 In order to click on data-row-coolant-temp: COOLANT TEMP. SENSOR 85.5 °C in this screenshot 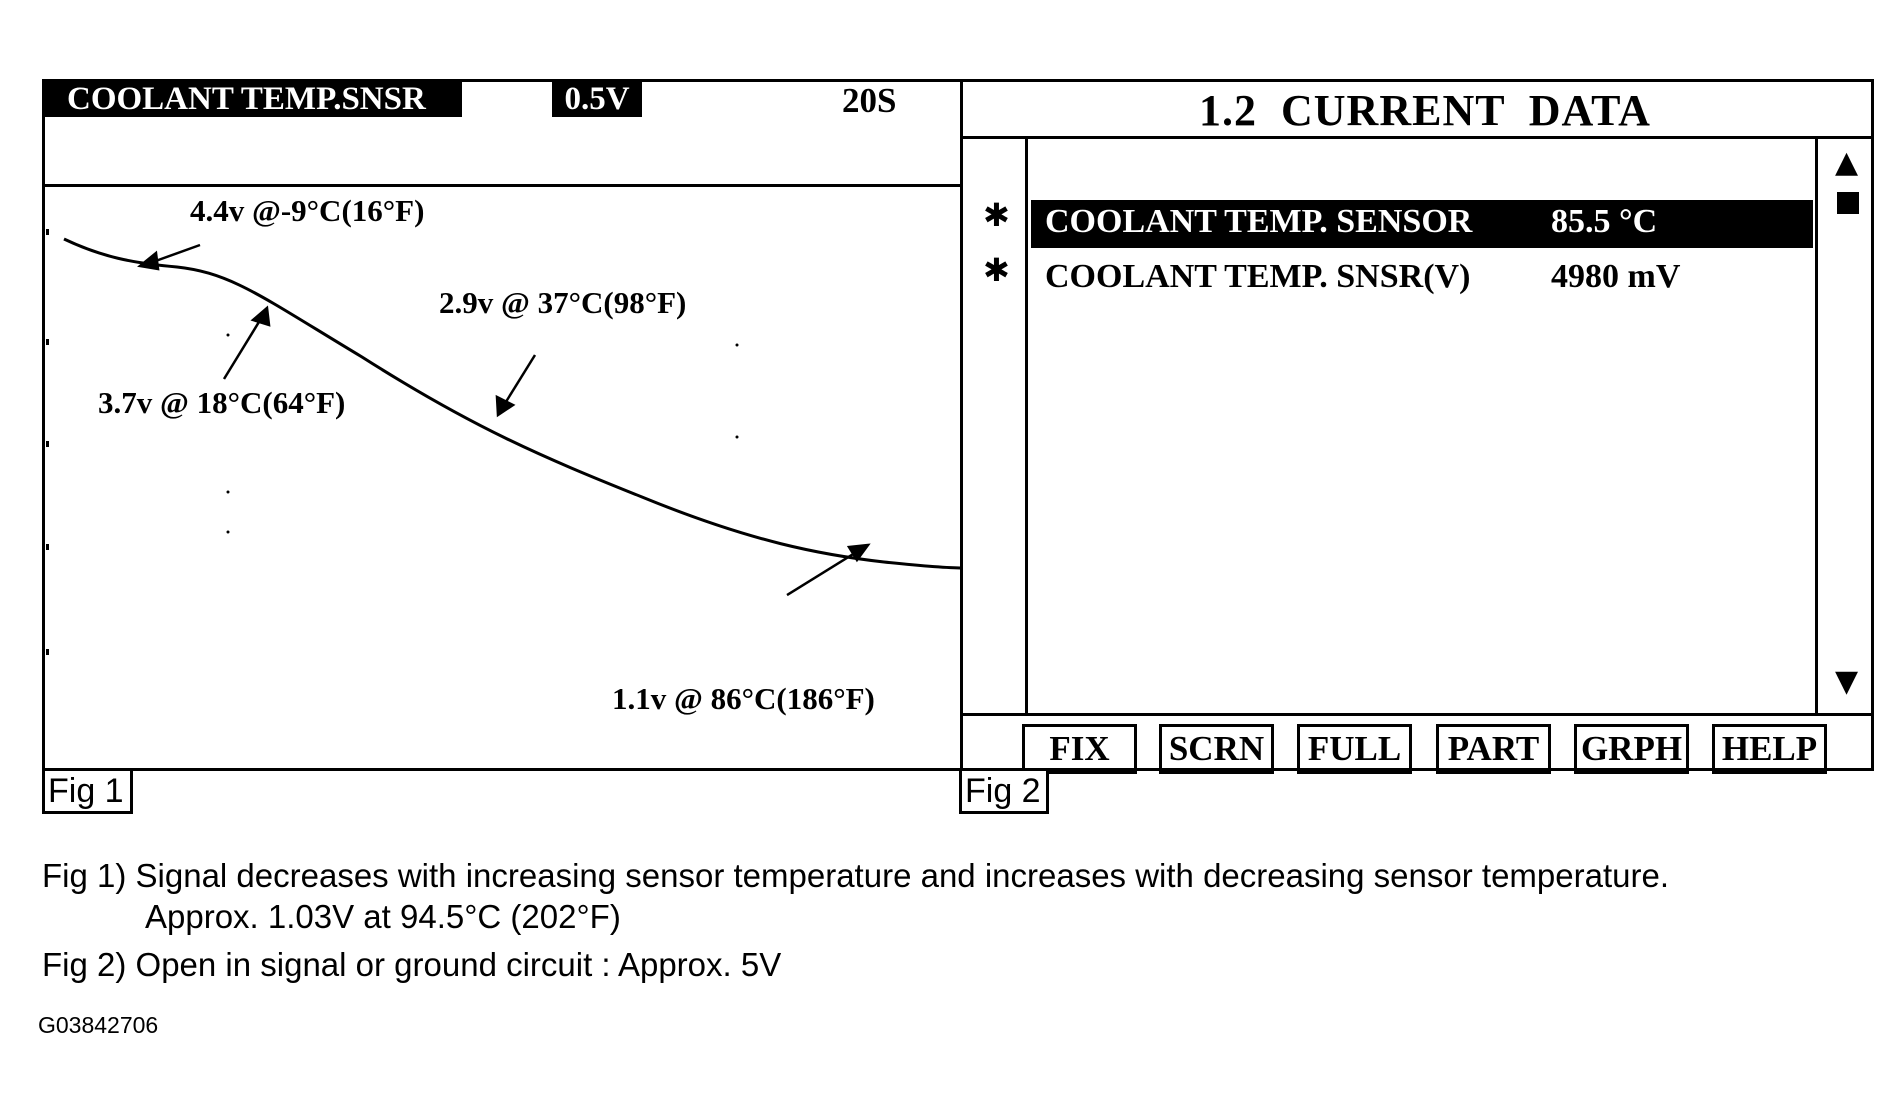, I will do `click(1422, 224)`.